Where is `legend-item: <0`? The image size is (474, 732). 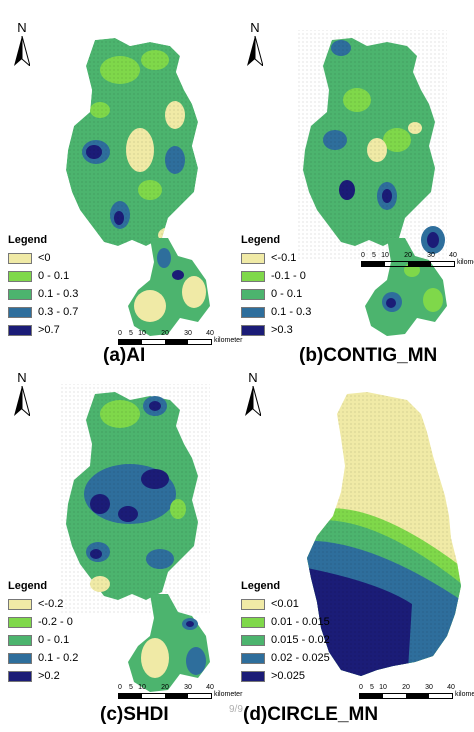 legend-item: <0 is located at coordinates (43, 258).